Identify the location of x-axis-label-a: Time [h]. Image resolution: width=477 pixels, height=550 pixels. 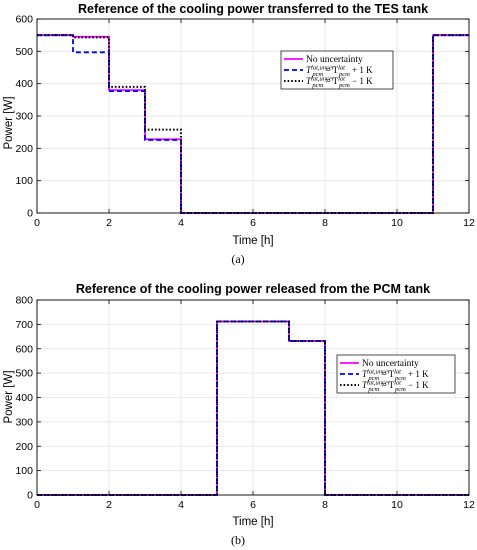
(252, 241).